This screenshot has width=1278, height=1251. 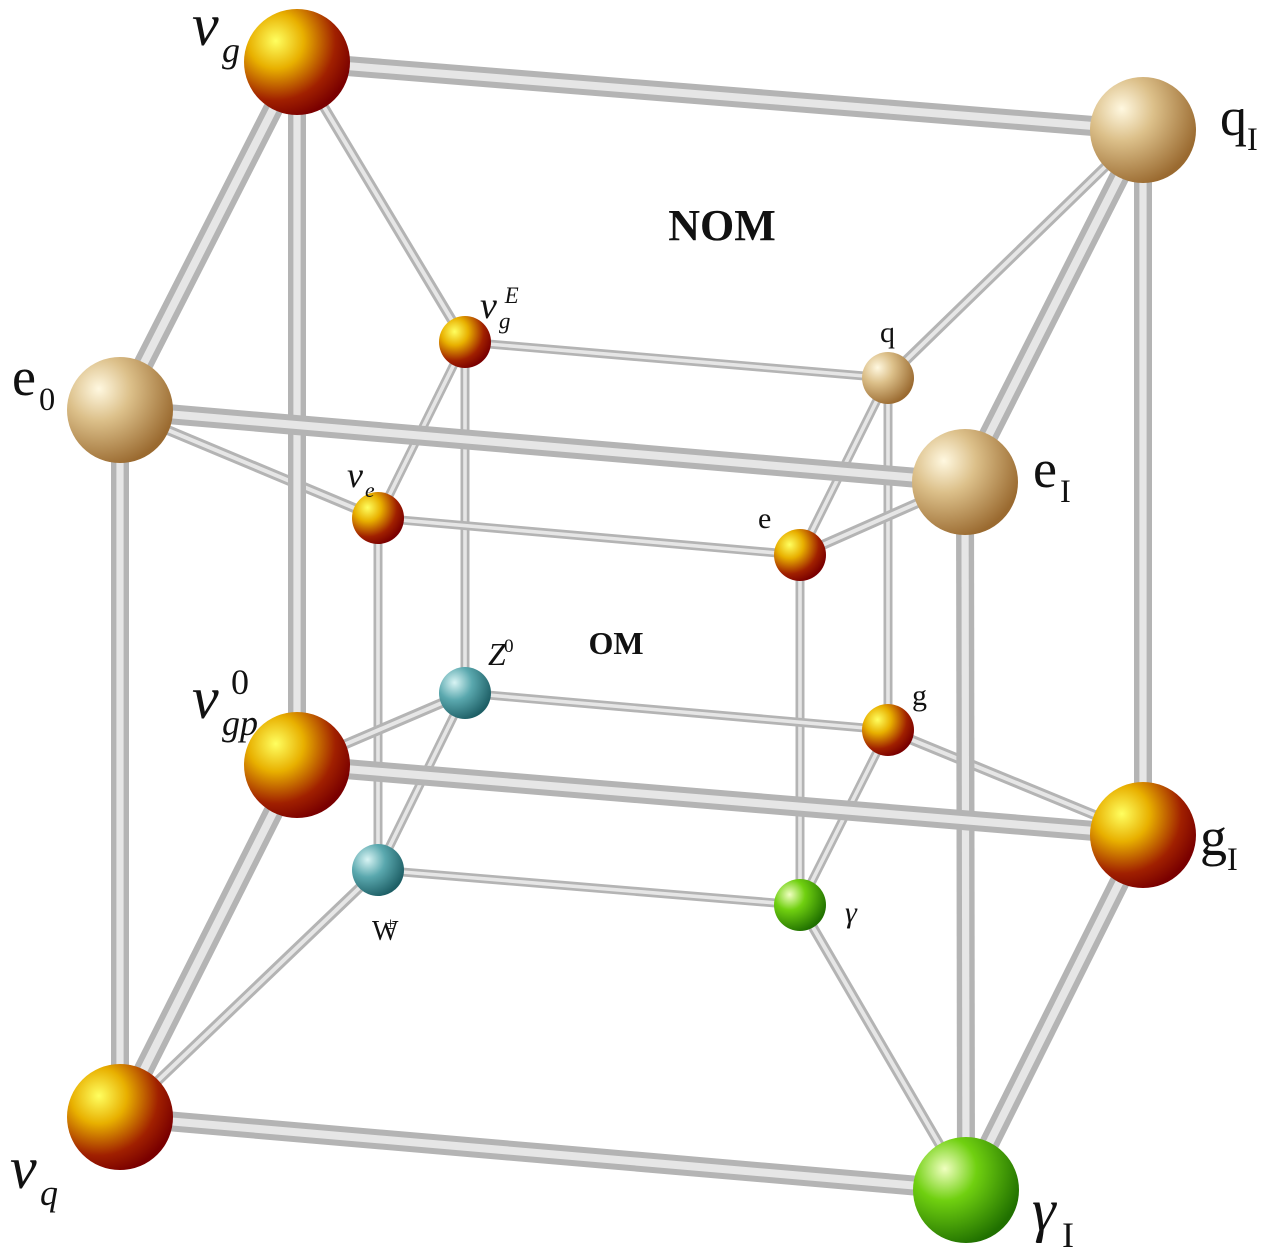 I want to click on label-sub: q, so click(x=49, y=1193).